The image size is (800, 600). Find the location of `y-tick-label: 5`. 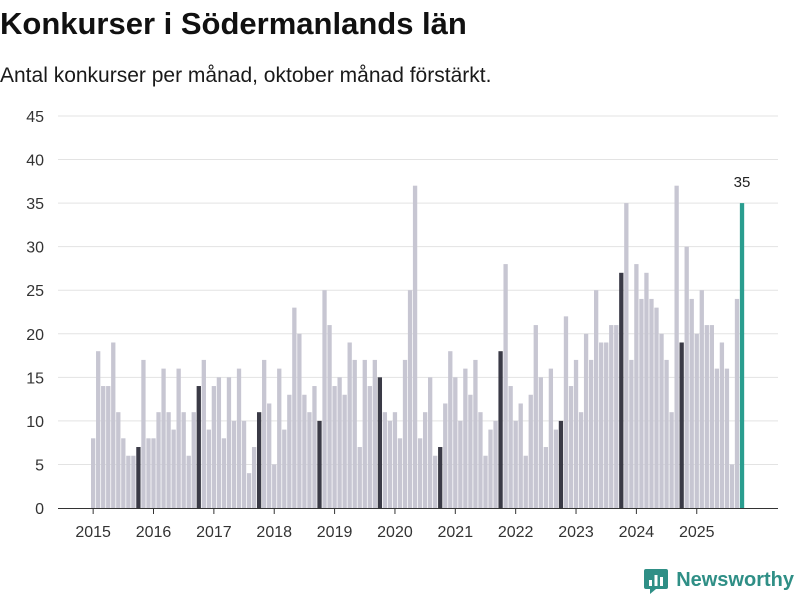

y-tick-label: 5 is located at coordinates (39, 465).